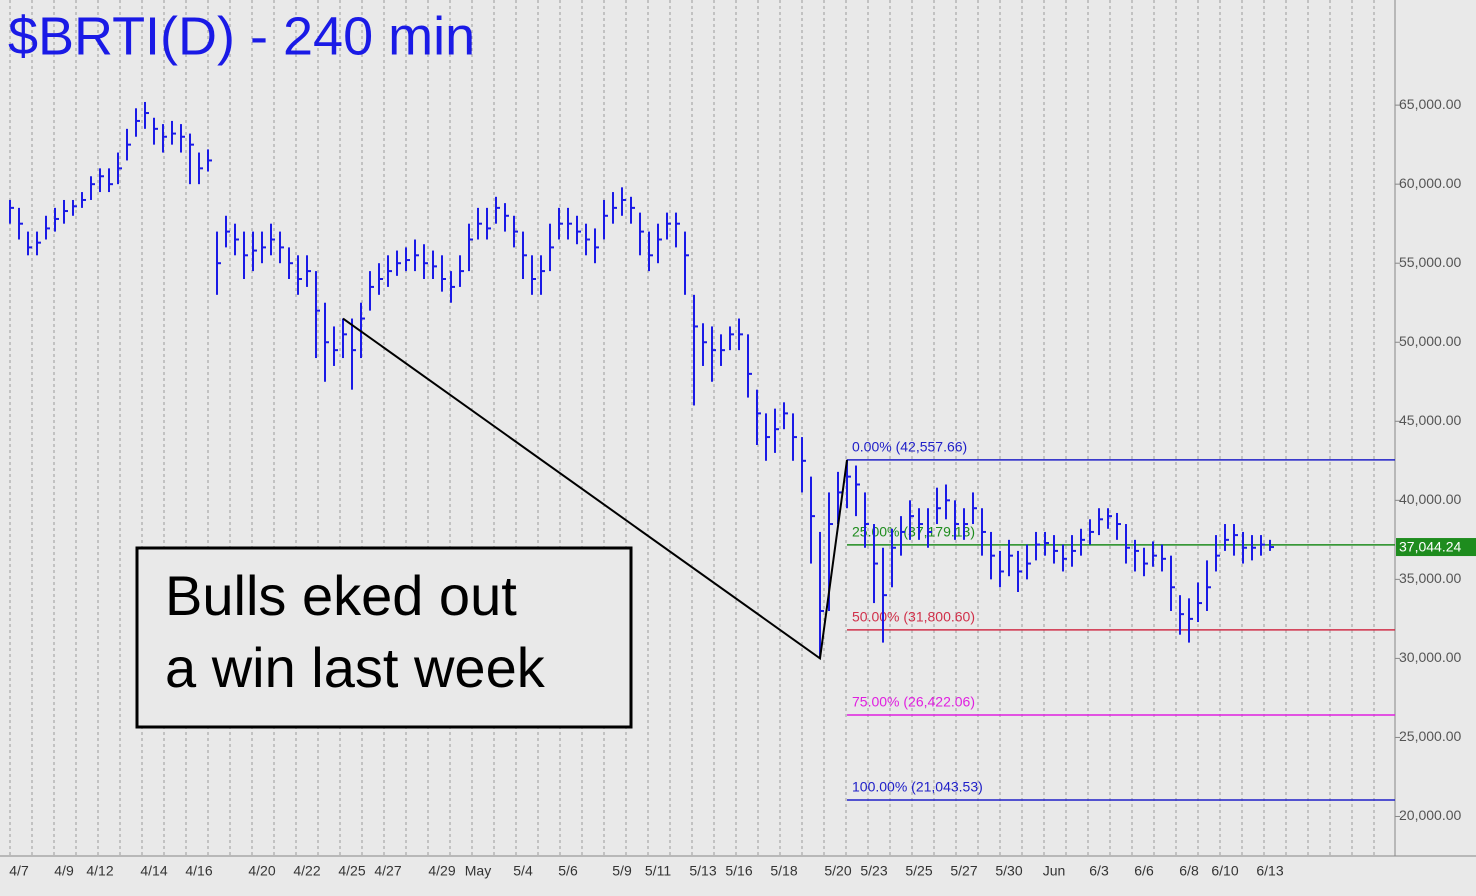  What do you see at coordinates (738, 871) in the screenshot?
I see `x-tick-label: 5/16` at bounding box center [738, 871].